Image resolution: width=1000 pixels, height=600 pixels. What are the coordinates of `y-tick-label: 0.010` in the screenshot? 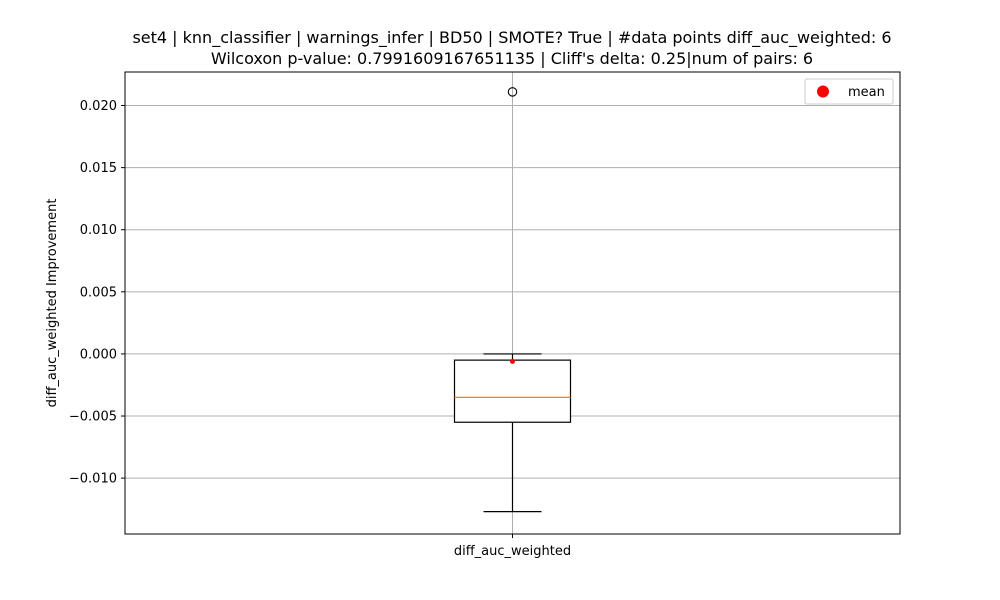 It's located at (98, 230).